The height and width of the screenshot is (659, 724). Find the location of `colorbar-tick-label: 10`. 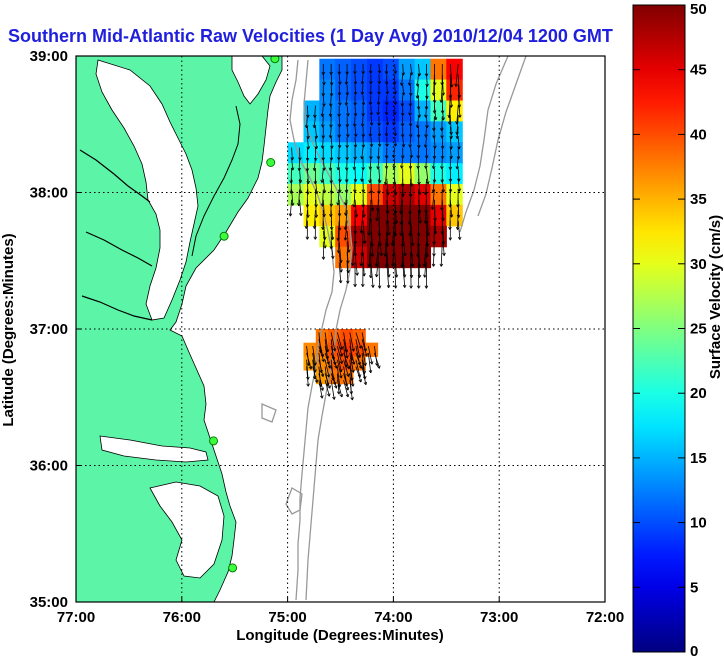

colorbar-tick-label: 10 is located at coordinates (698, 523).